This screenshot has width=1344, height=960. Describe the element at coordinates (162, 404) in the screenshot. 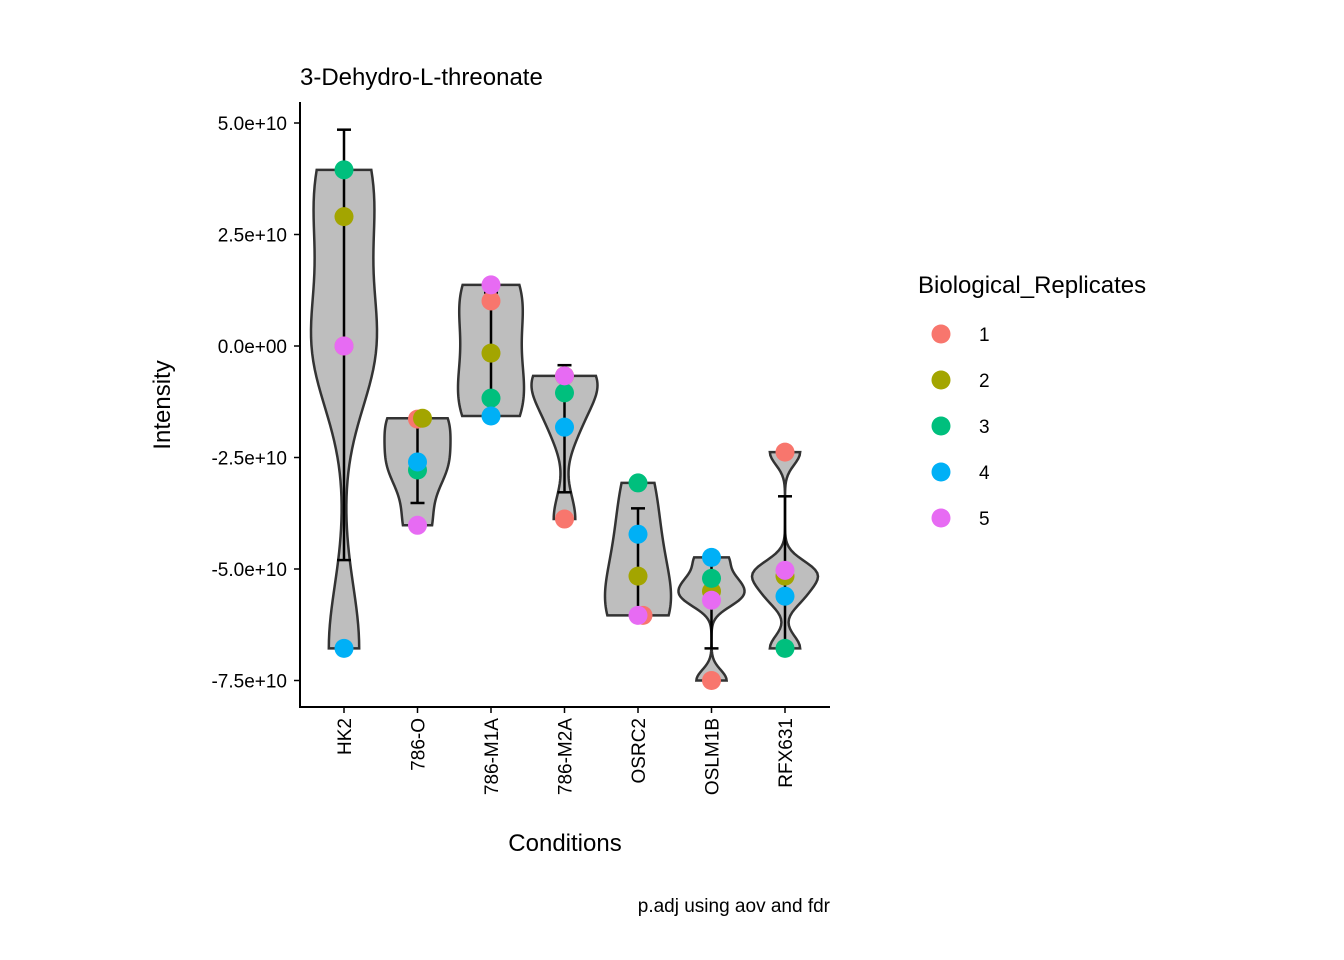

I see `y-axis-label: Intensity` at that location.